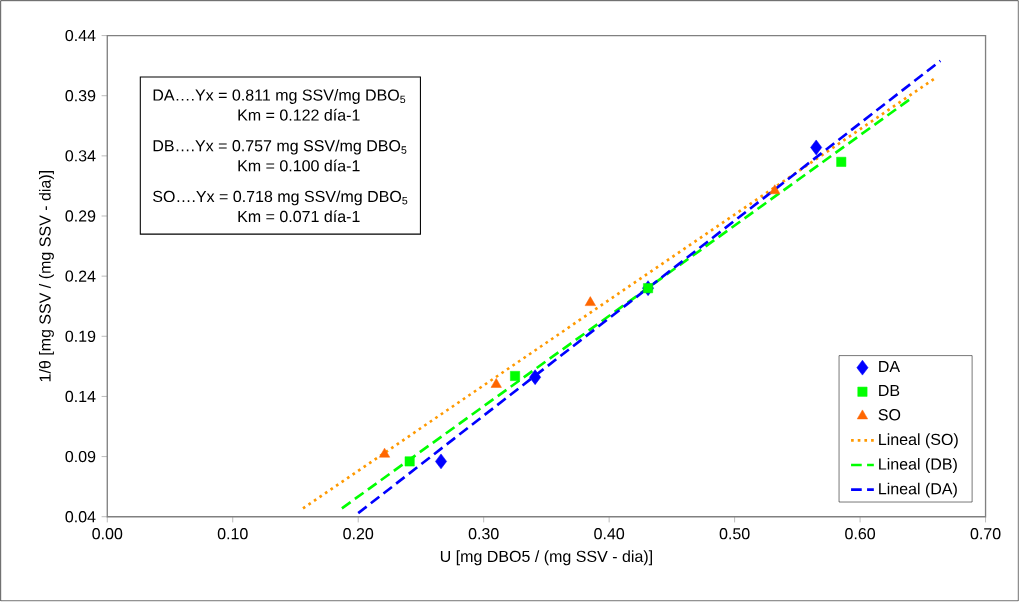 The image size is (1019, 602). What do you see at coordinates (80, 276) in the screenshot?
I see `y-tick-label: 0.24` at bounding box center [80, 276].